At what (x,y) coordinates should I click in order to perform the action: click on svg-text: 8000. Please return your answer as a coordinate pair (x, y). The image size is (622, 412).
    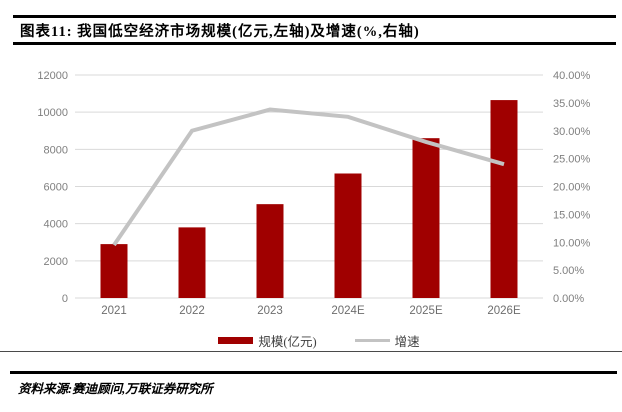
    Looking at the image, I should click on (56, 150).